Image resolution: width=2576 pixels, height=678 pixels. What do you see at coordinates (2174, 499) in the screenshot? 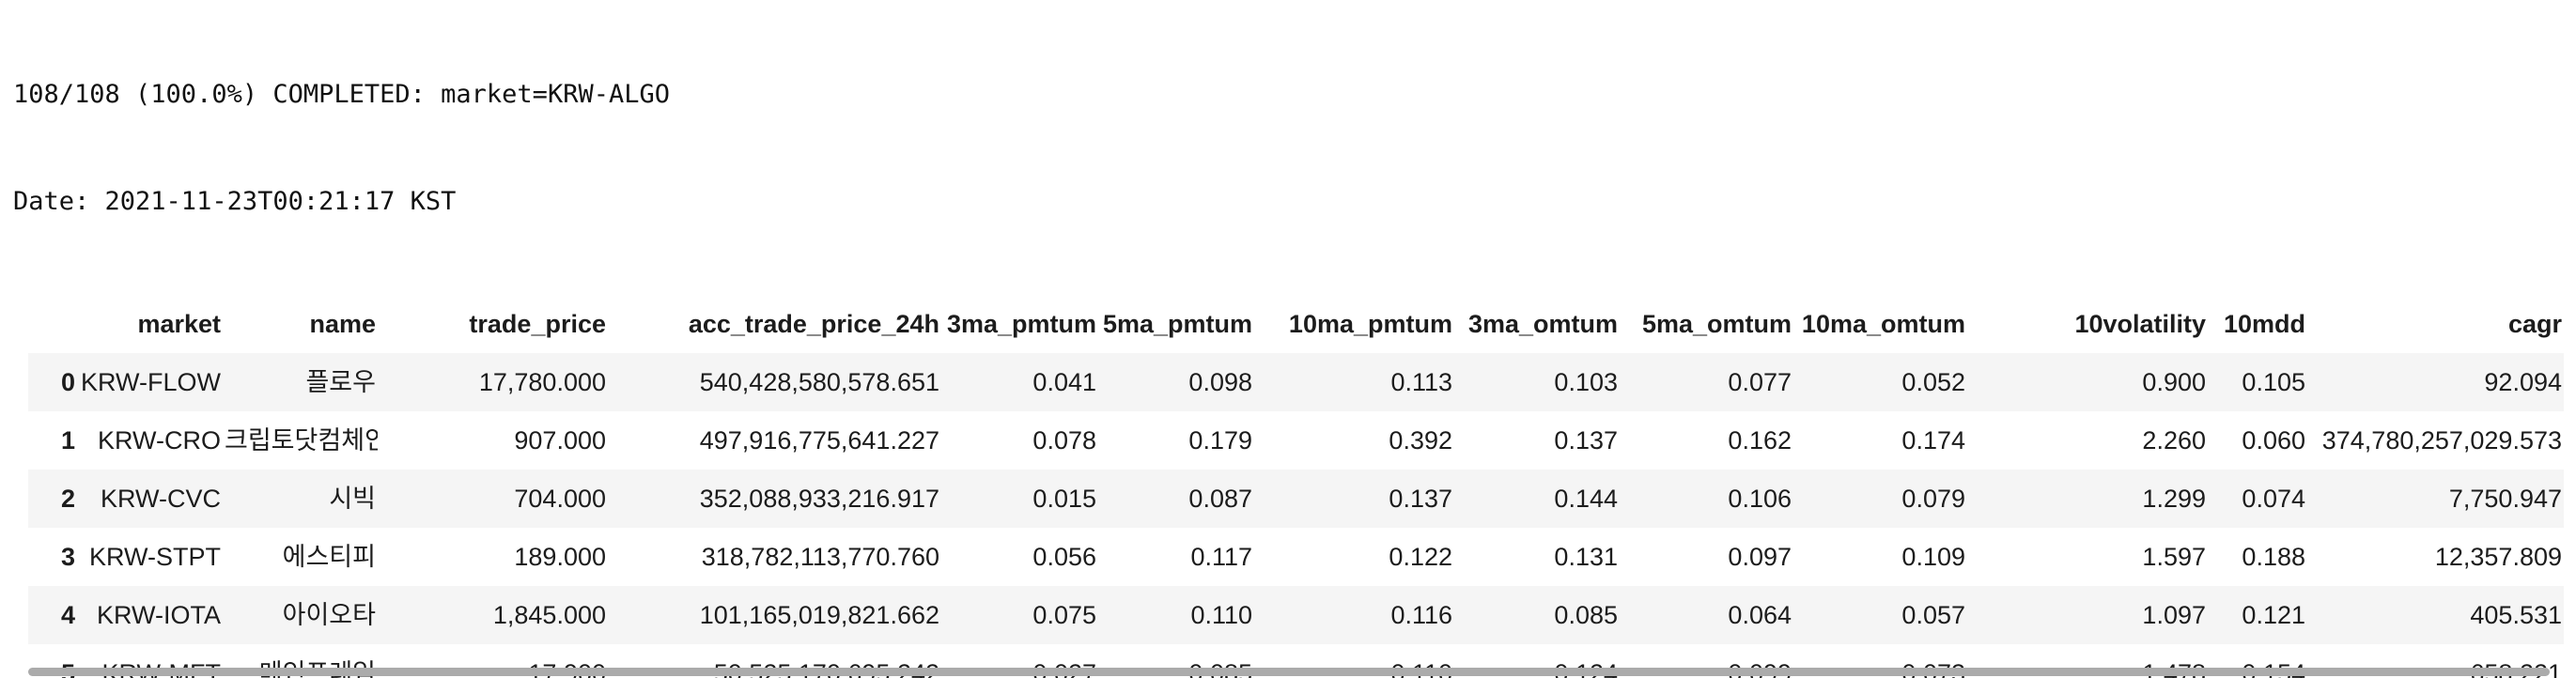
I see `cell-10volatility: 1.299` at bounding box center [2174, 499].